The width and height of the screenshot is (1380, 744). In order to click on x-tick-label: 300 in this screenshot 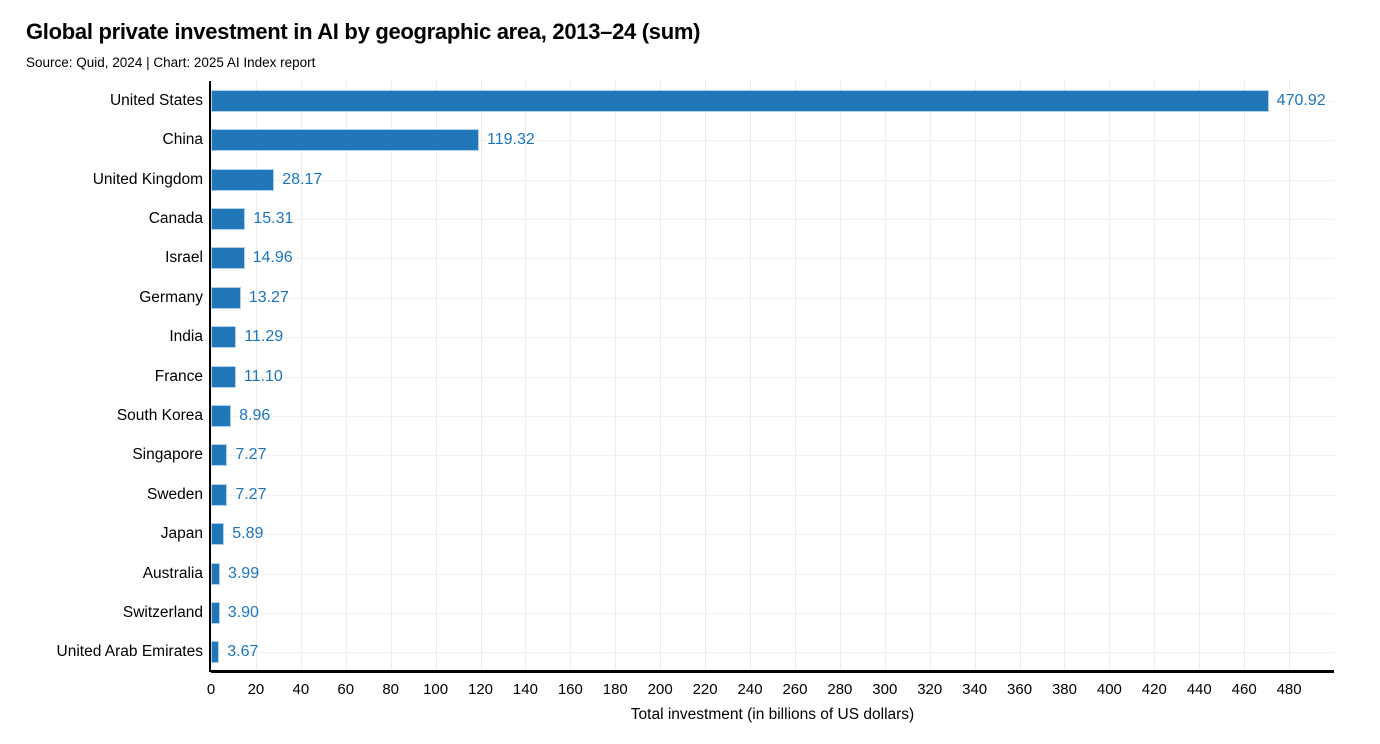, I will do `click(885, 689)`.